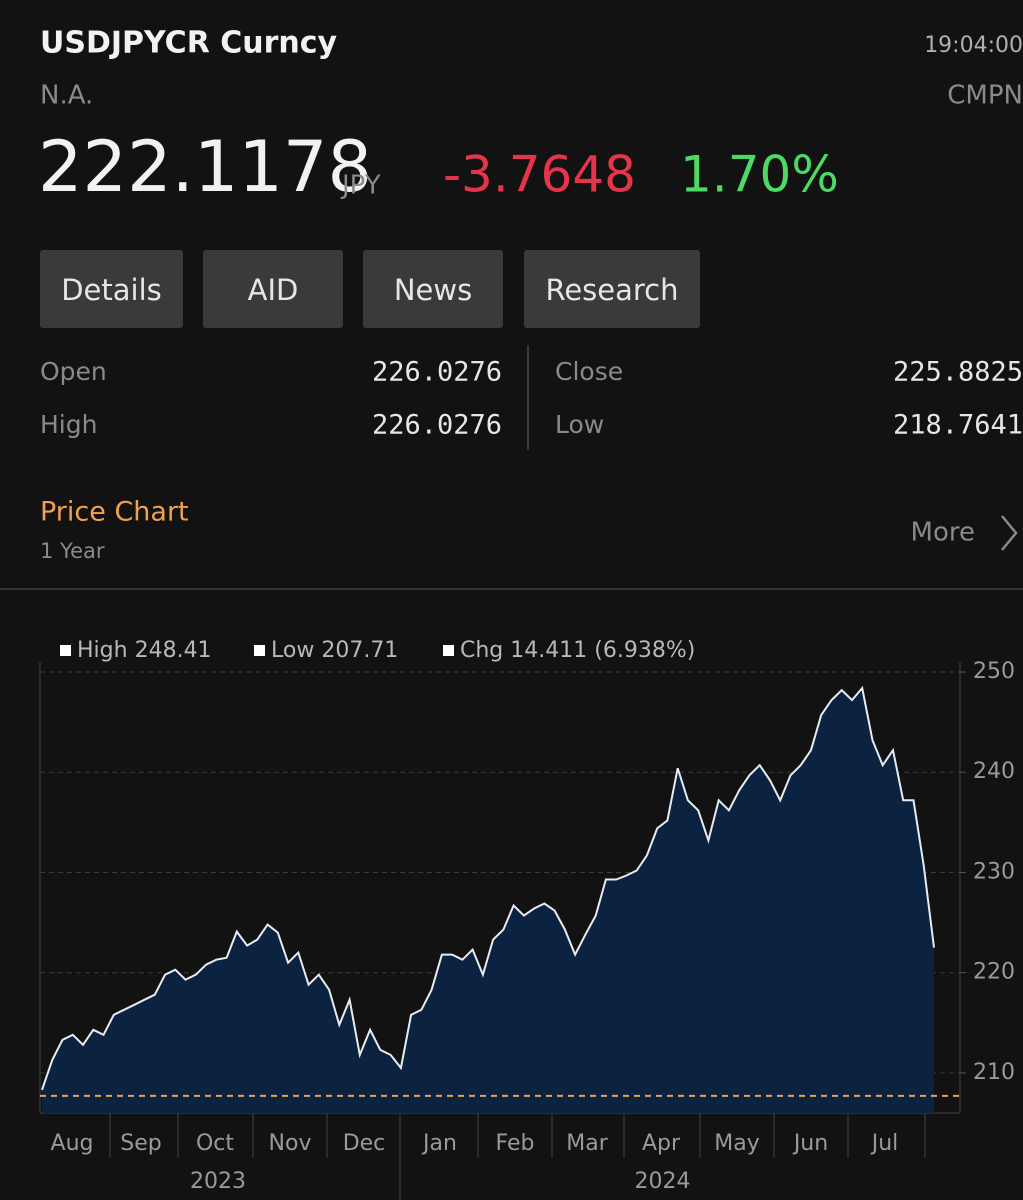 Image resolution: width=1023 pixels, height=1200 pixels. What do you see at coordinates (884, 1143) in the screenshot?
I see `x-tick-label: Jul` at bounding box center [884, 1143].